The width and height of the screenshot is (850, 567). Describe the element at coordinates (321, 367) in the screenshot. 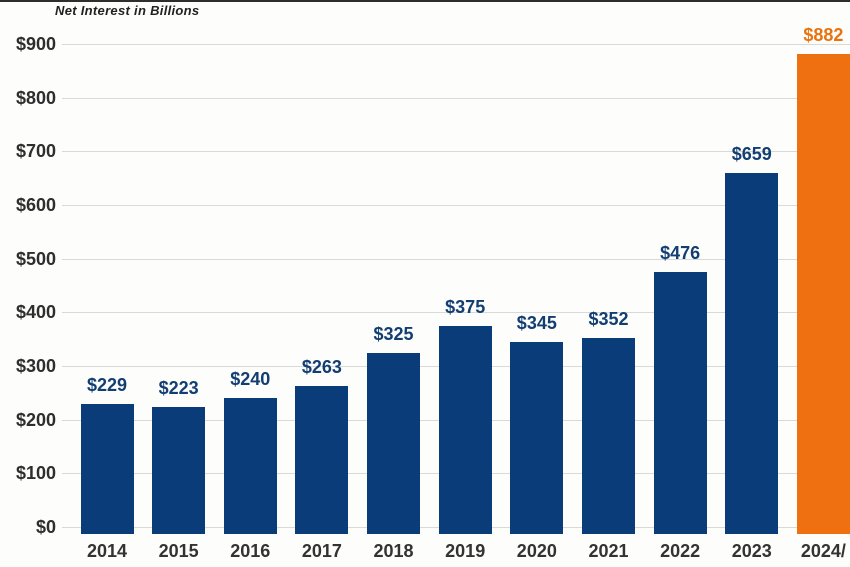

I see `bar-value-label-2017: $263` at that location.